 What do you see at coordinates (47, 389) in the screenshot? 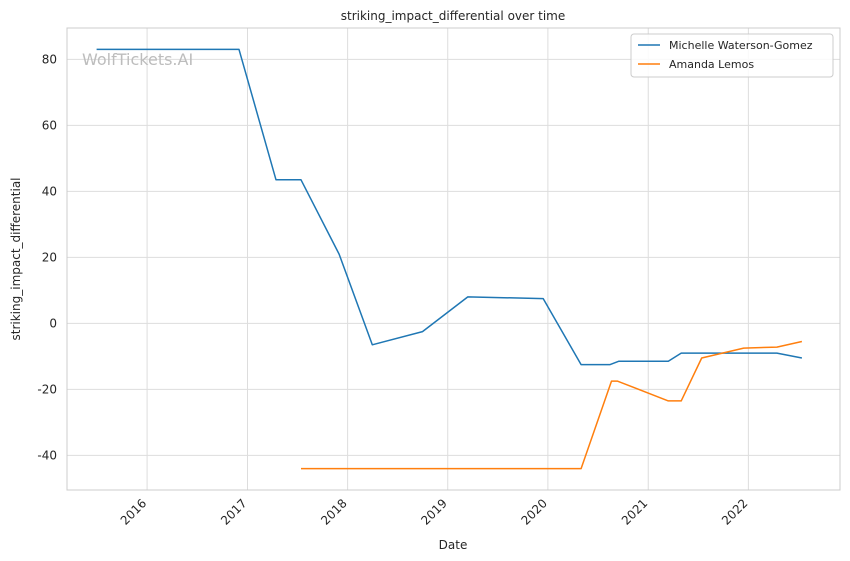
I see `y-tick-label: -20` at bounding box center [47, 389].